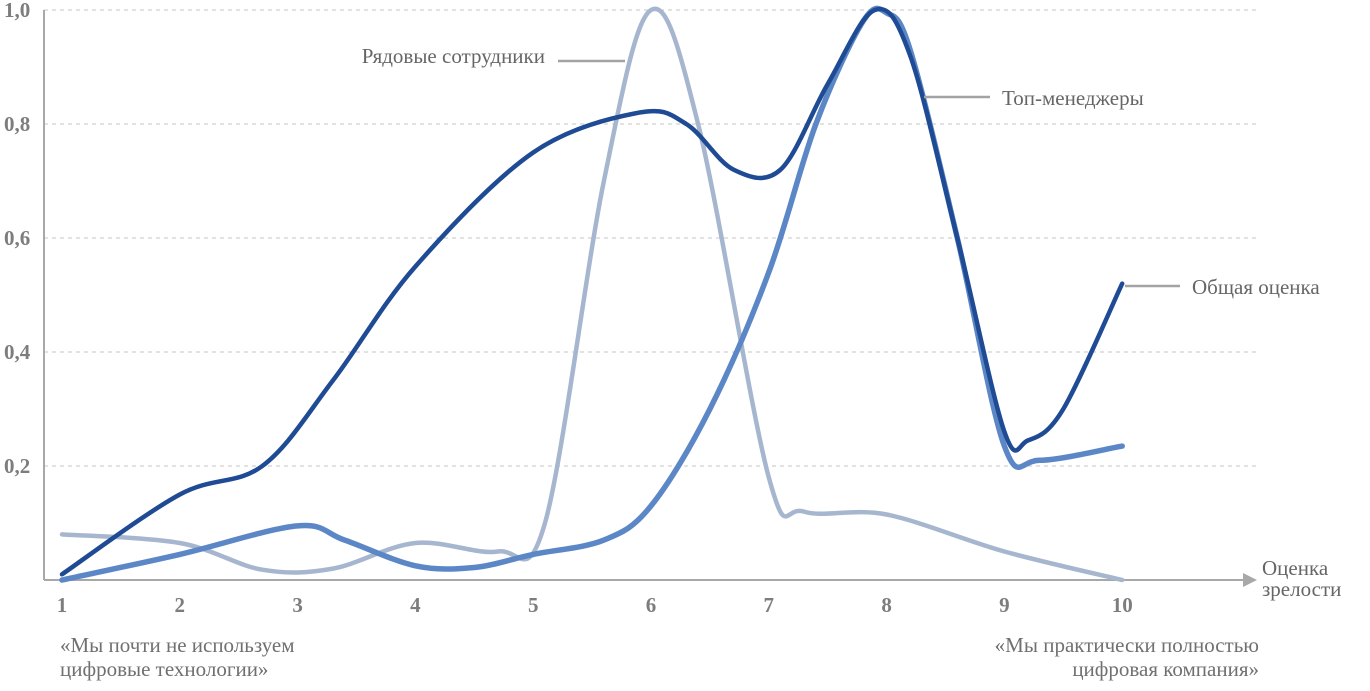 The width and height of the screenshot is (1370, 691). What do you see at coordinates (1073, 98) in the screenshot?
I see `top-managers-series-label: Топ-менеджеры` at bounding box center [1073, 98].